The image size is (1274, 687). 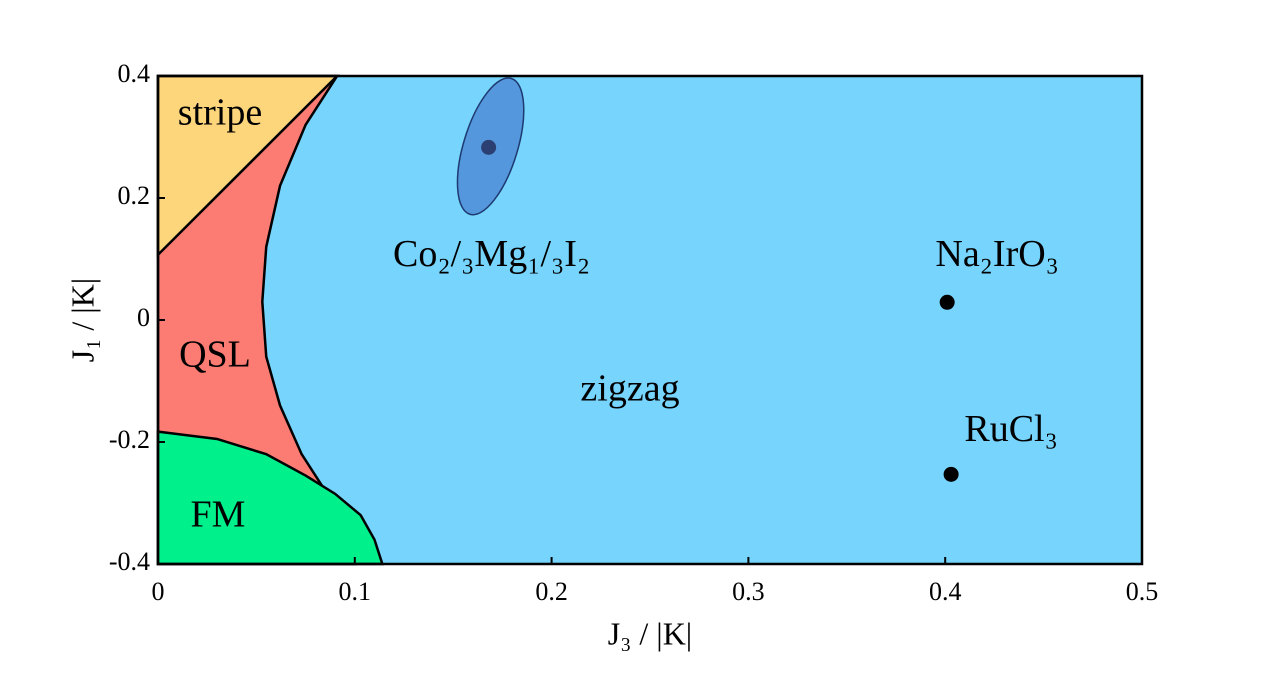 What do you see at coordinates (1142, 591) in the screenshot?
I see `x-tick-label: 0.5` at bounding box center [1142, 591].